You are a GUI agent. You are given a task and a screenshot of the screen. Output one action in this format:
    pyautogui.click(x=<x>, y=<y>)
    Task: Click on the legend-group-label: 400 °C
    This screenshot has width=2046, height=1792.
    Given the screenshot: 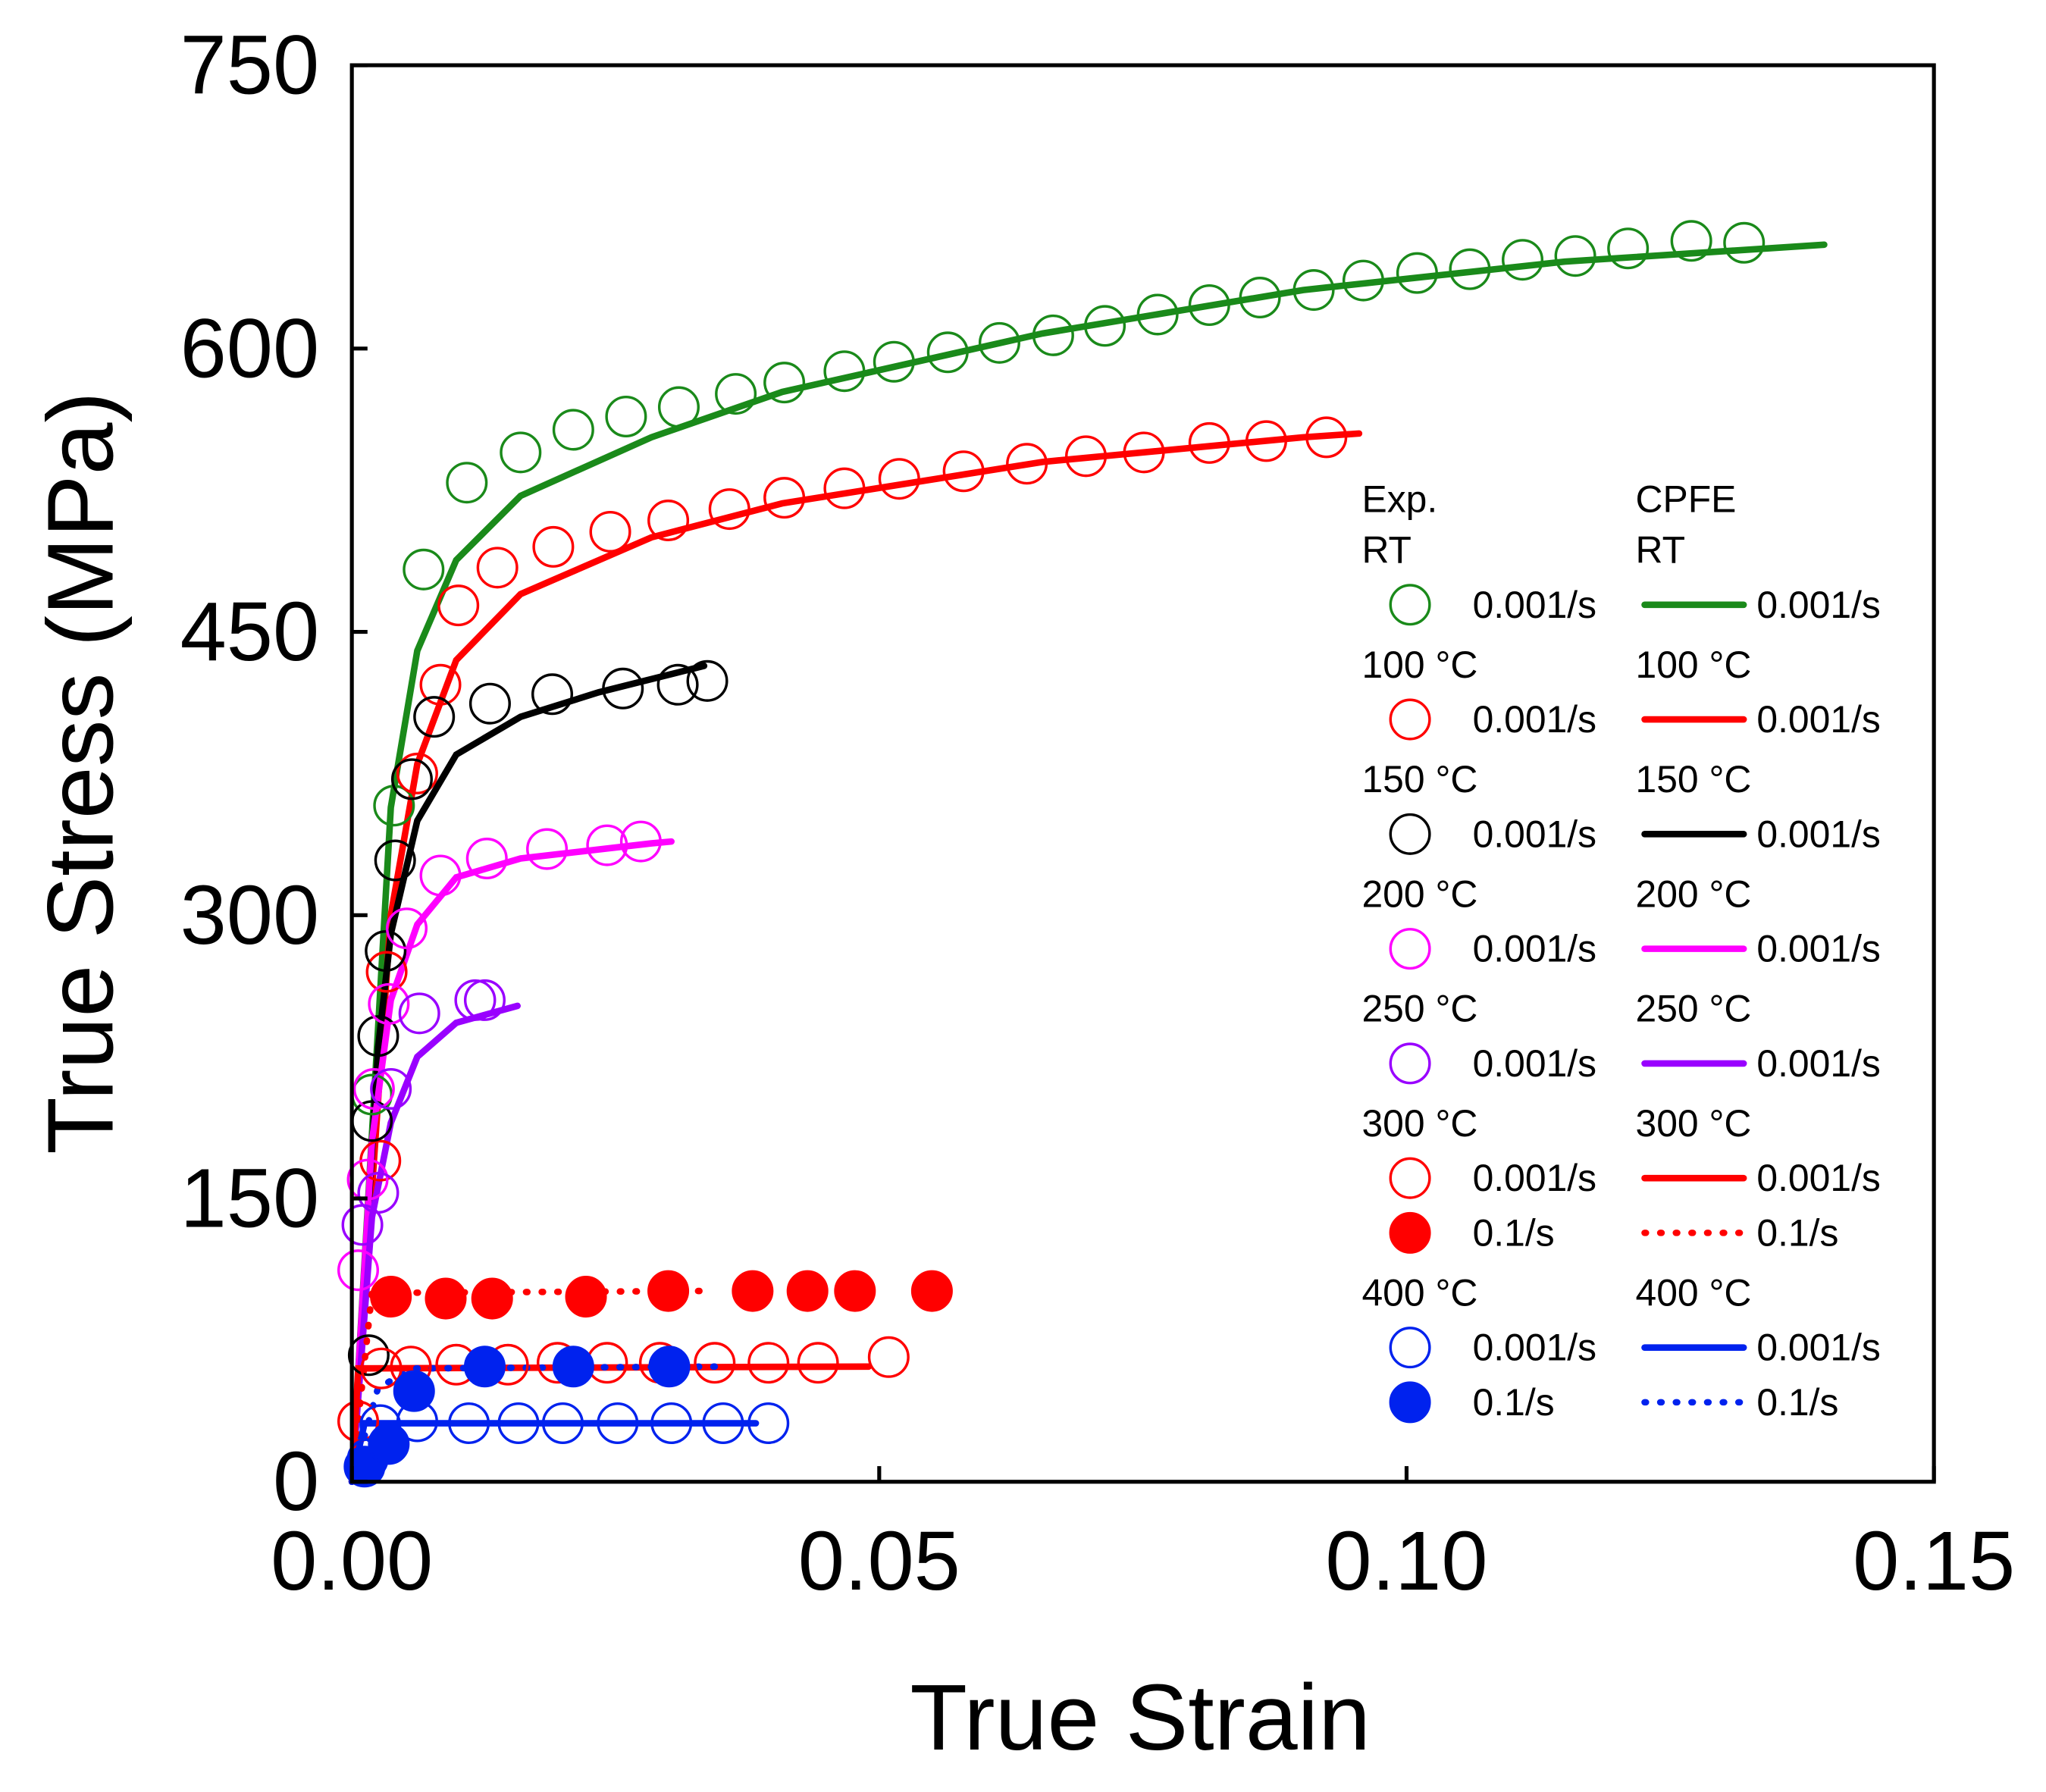 What is the action you would take?
    pyautogui.click(x=1419, y=1293)
    